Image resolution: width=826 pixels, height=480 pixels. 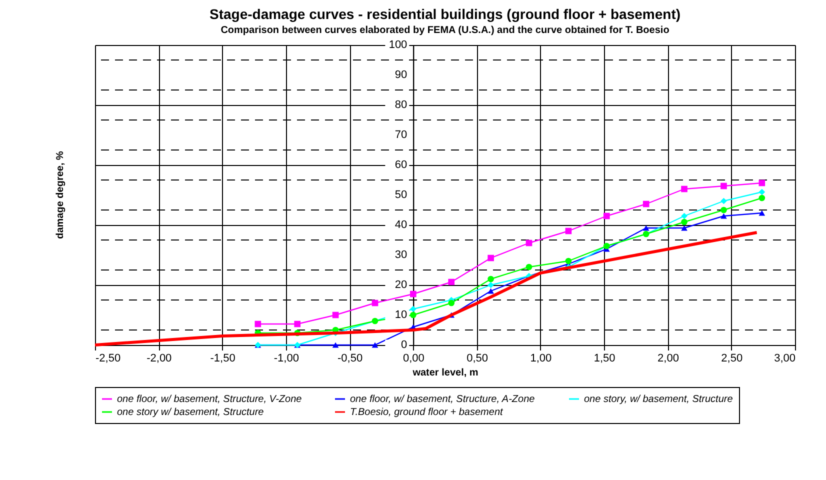 What do you see at coordinates (401, 285) in the screenshot?
I see `y-tick-label: 20` at bounding box center [401, 285].